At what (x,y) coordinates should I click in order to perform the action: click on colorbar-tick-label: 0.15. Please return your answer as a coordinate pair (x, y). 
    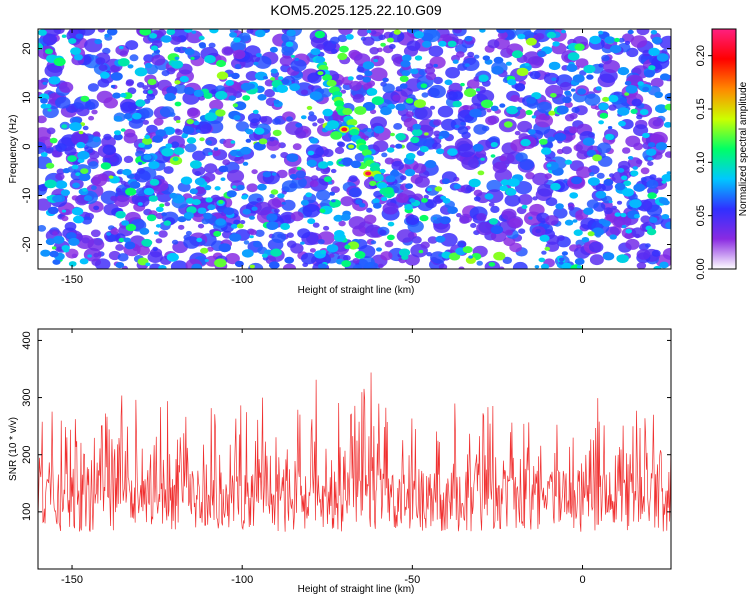
    Looking at the image, I should click on (701, 108).